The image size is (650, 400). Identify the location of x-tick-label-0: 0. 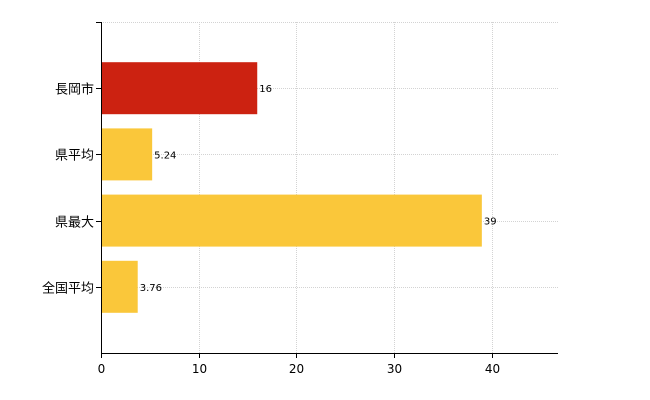
(102, 369).